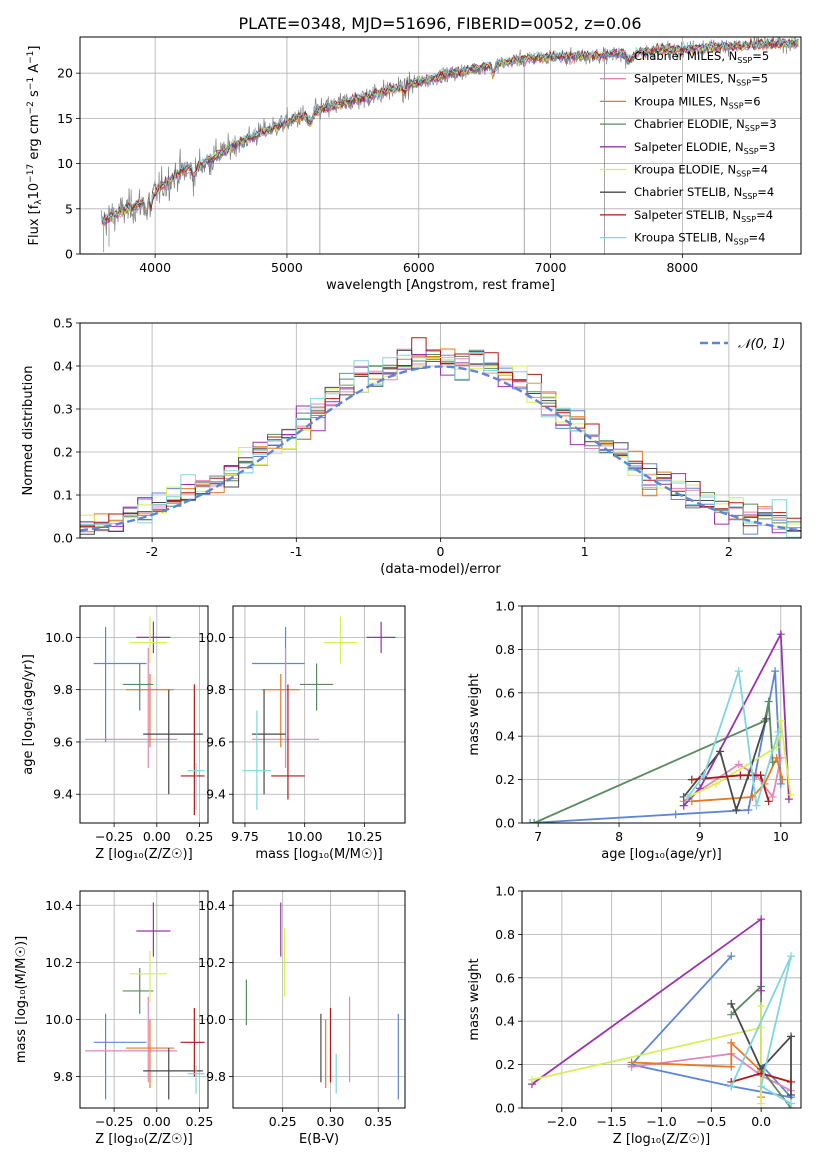 The image size is (819, 1170). I want to click on x-axis-label: wavelength [Angstrom, rest frame], so click(440, 285).